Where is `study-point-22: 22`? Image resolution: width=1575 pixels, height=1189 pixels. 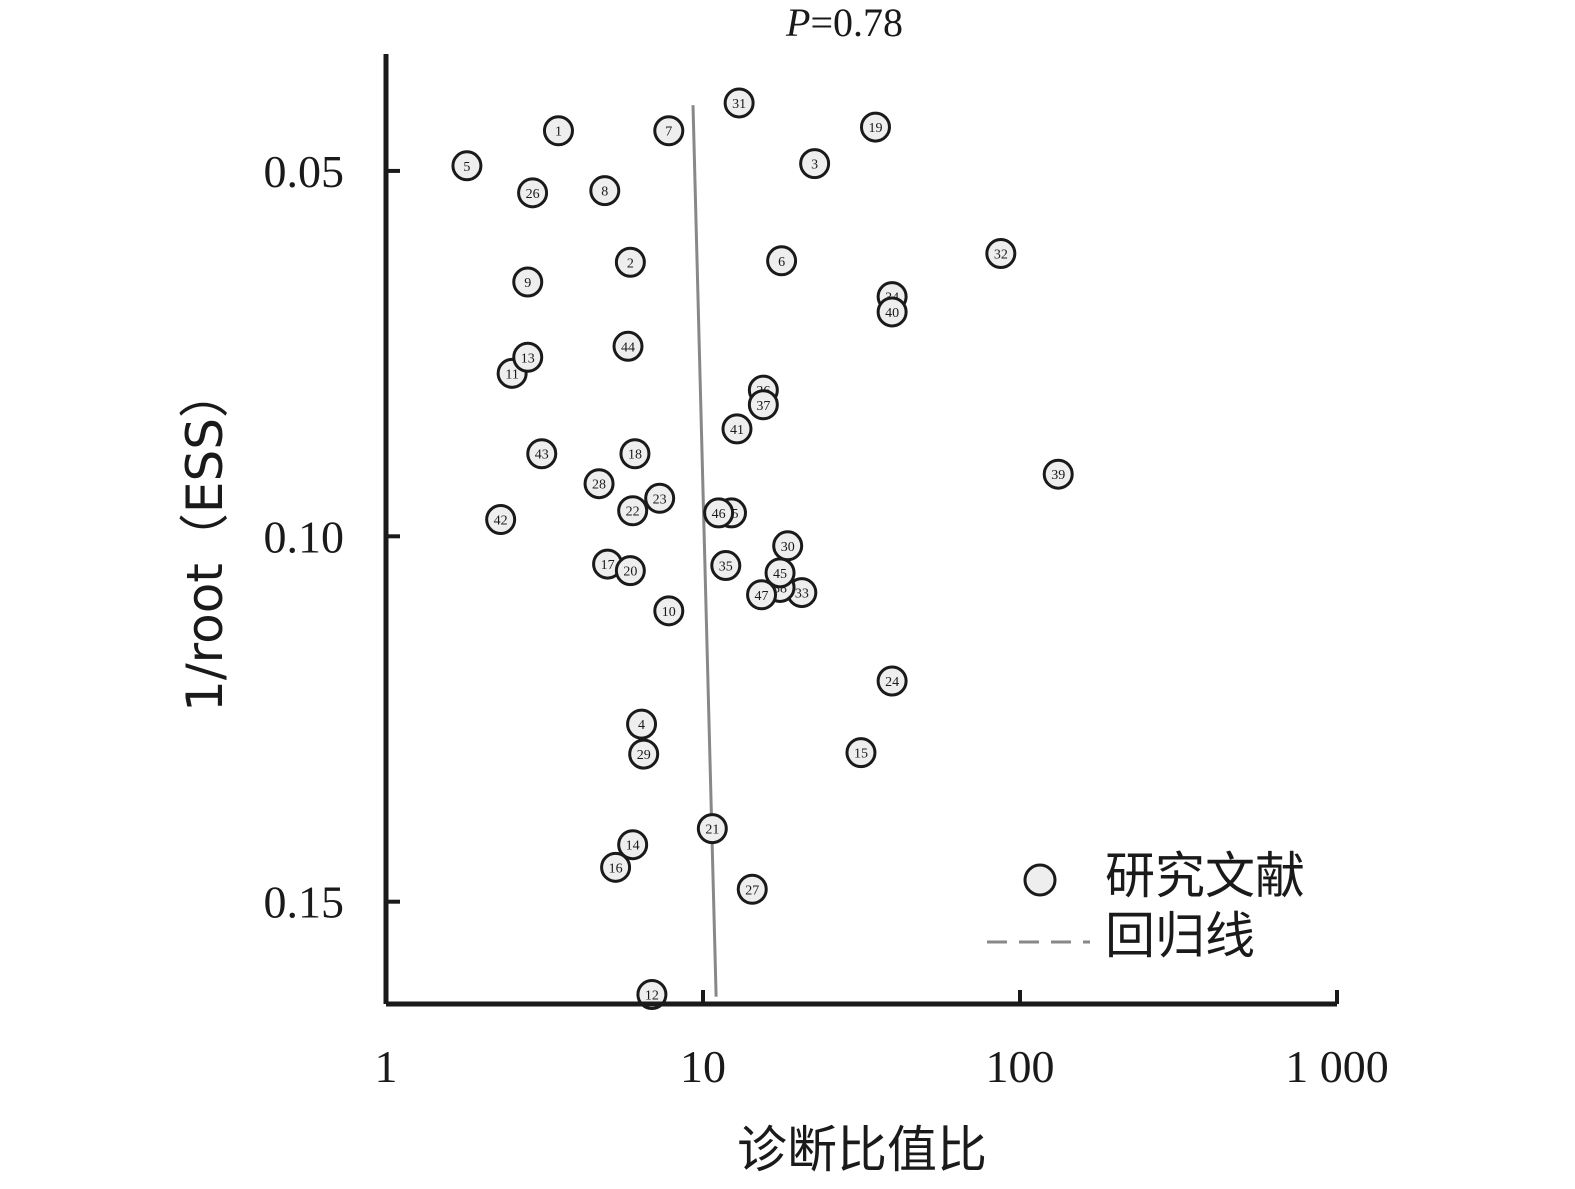 study-point-22: 22 is located at coordinates (633, 511).